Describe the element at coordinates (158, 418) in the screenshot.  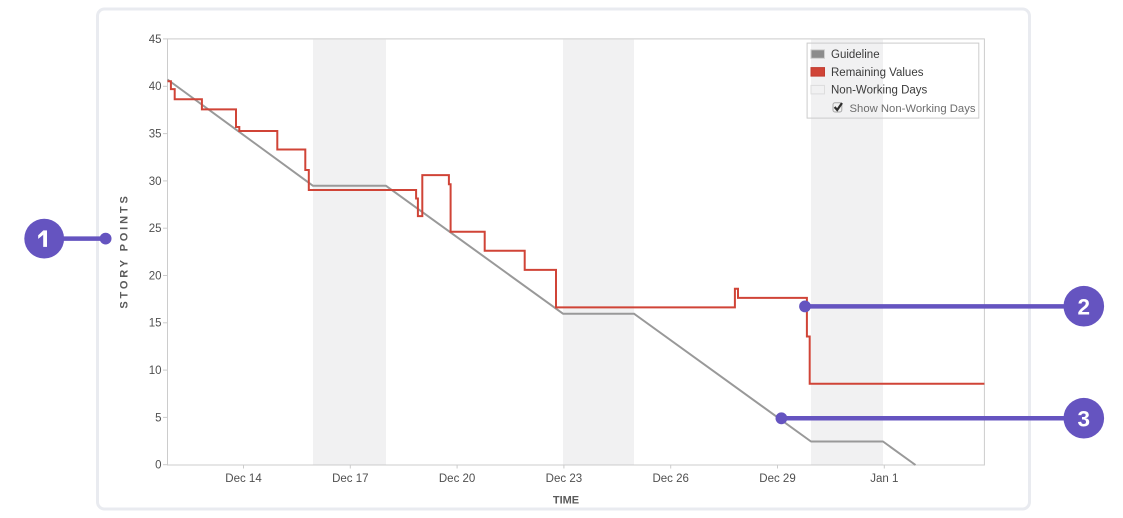
I see `svg-text: 5` at that location.